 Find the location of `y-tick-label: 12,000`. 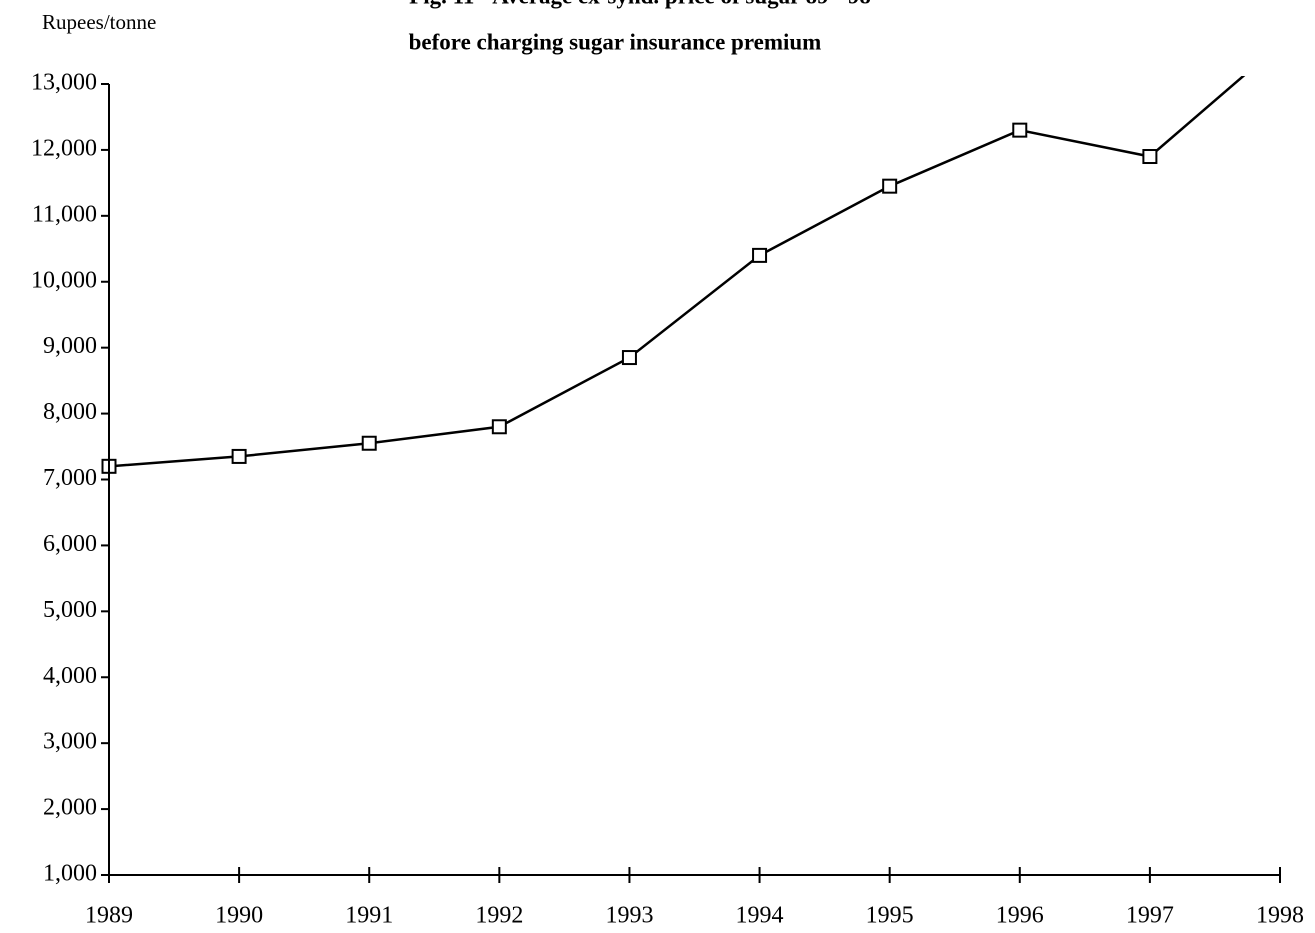

y-tick-label: 12,000 is located at coordinates (64, 148).